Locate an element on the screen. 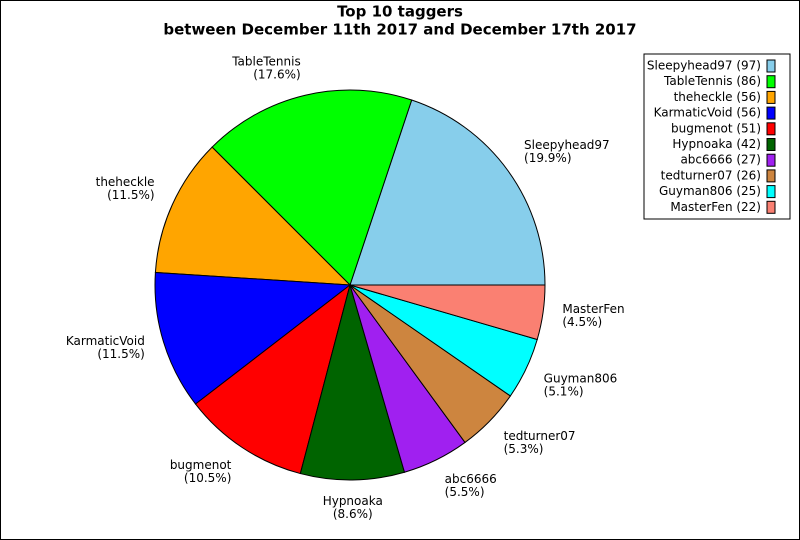 The width and height of the screenshot is (800, 540). legend-label: Hypnoaka (42) is located at coordinates (716, 144).